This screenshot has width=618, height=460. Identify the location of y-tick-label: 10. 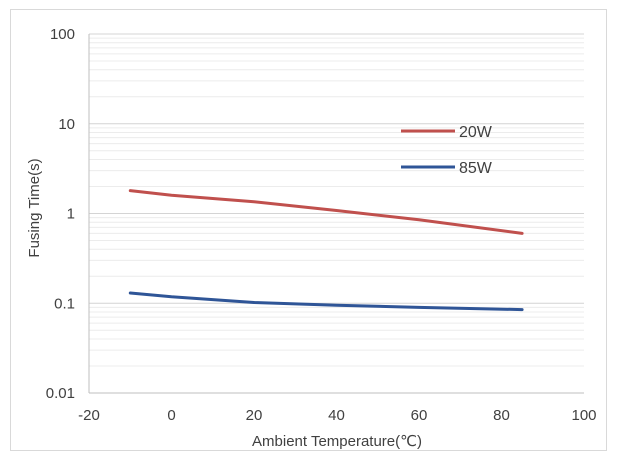
(66, 124).